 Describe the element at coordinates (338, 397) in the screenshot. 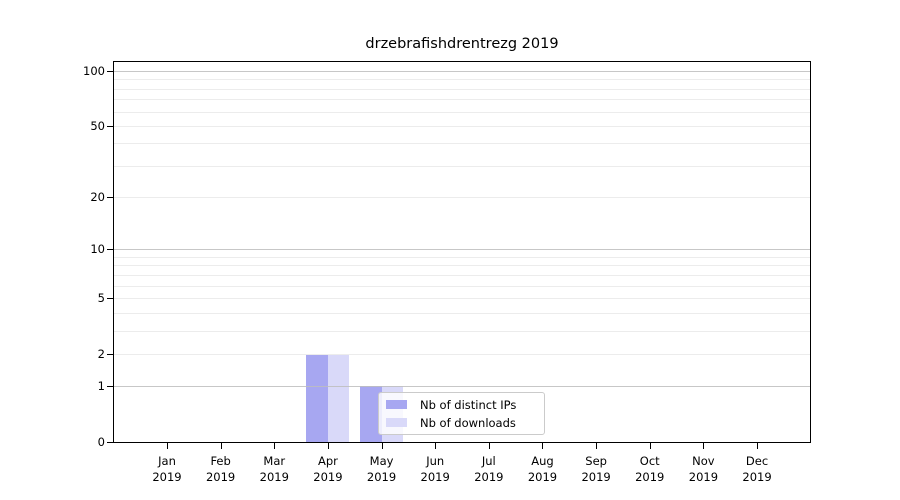

I see `bar-downloads-apr` at that location.